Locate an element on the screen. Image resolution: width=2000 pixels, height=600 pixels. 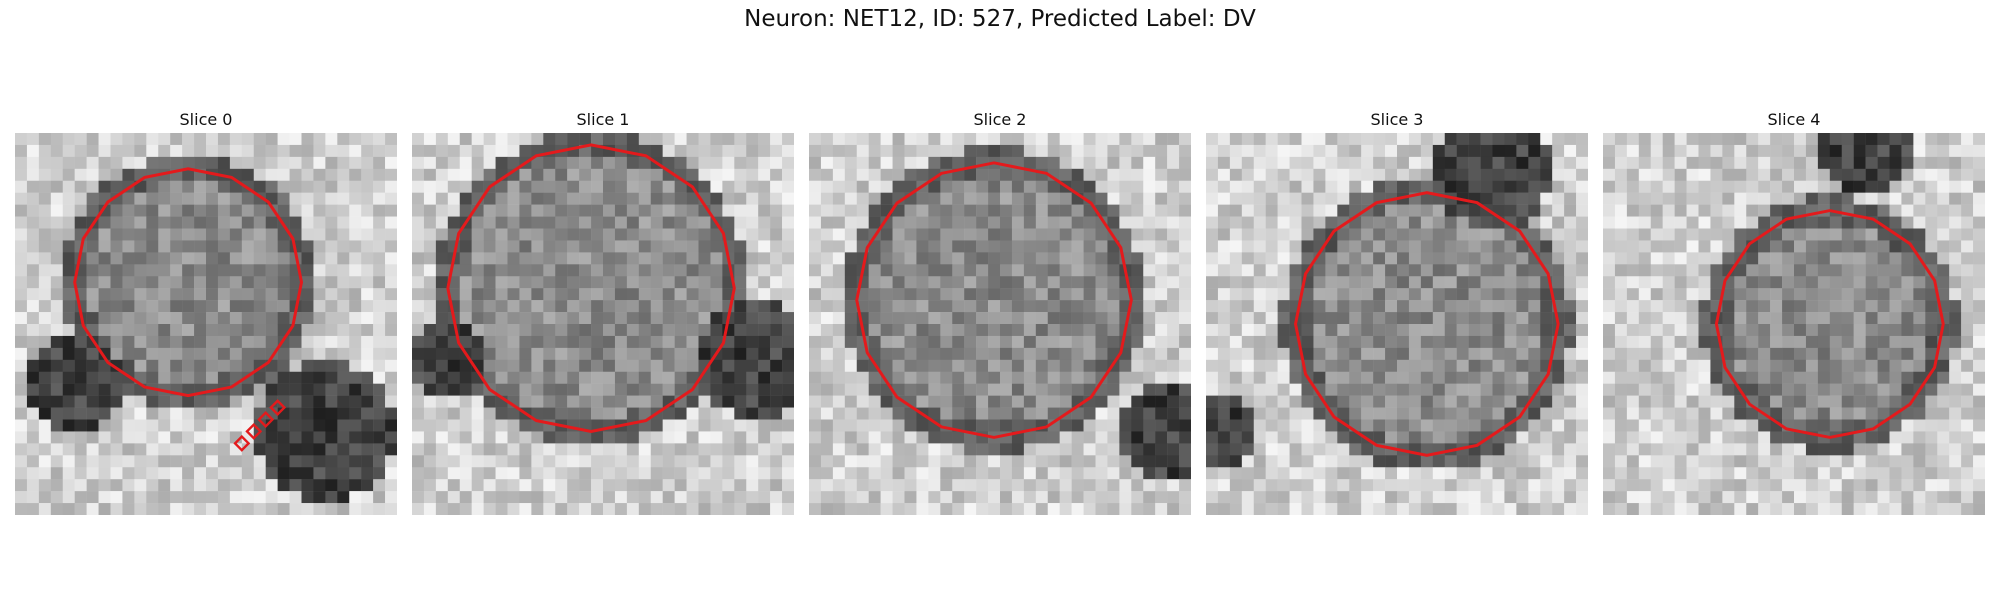
slice-title: Slice 1 is located at coordinates (603, 119).